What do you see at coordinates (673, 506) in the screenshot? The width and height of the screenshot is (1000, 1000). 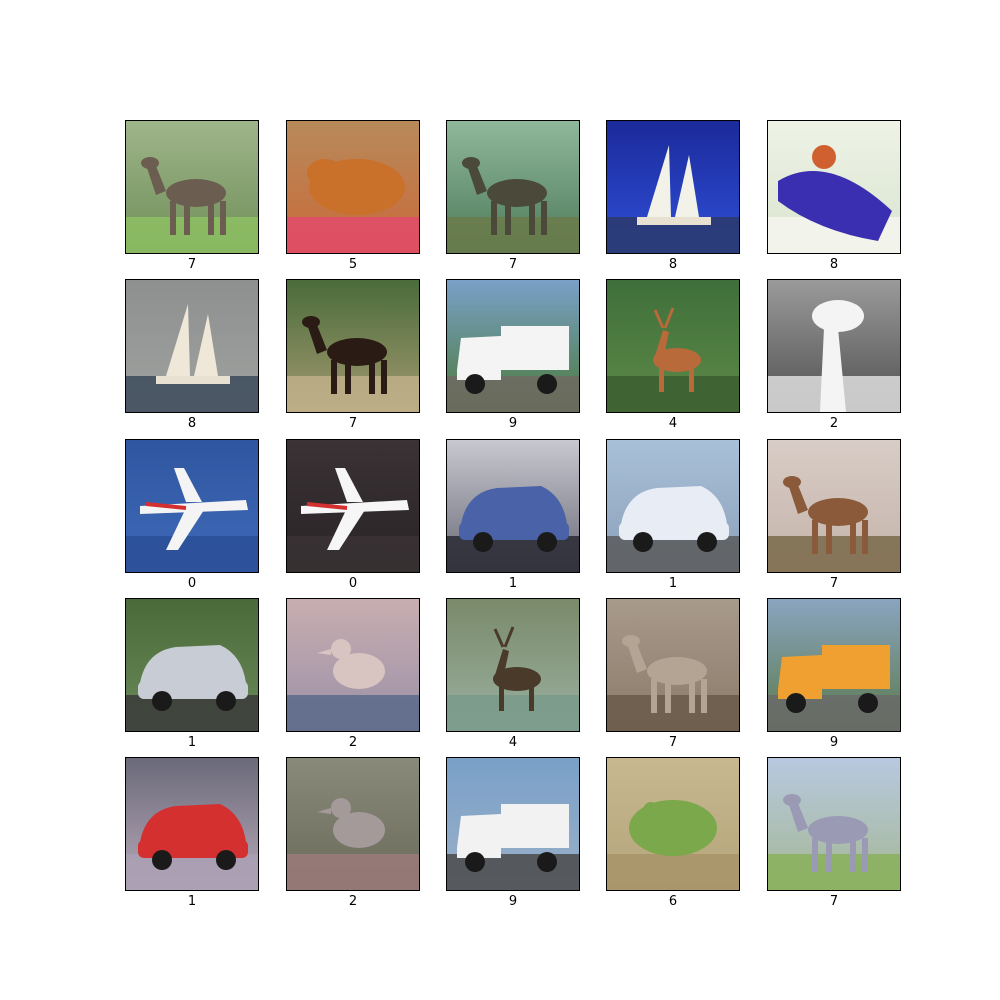 I see `police-car-image` at bounding box center [673, 506].